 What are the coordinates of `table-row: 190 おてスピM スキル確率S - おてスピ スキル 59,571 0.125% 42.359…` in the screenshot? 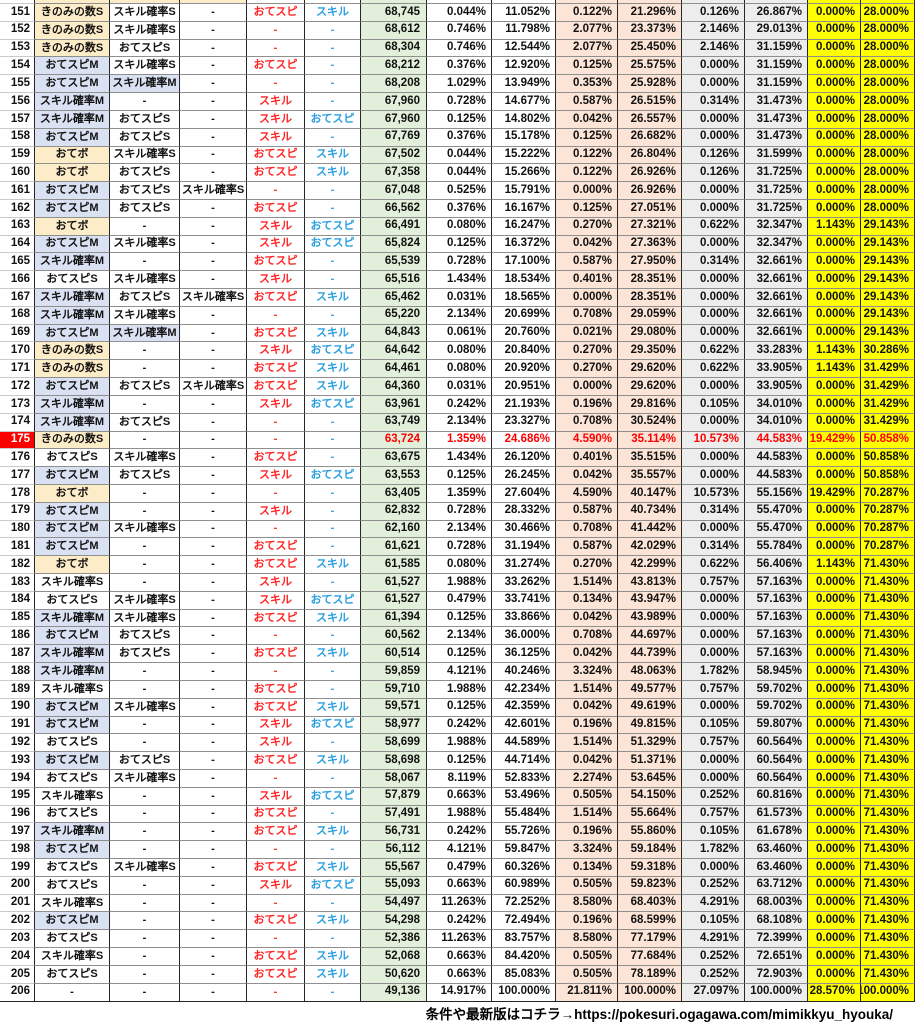 It's located at (457, 707).